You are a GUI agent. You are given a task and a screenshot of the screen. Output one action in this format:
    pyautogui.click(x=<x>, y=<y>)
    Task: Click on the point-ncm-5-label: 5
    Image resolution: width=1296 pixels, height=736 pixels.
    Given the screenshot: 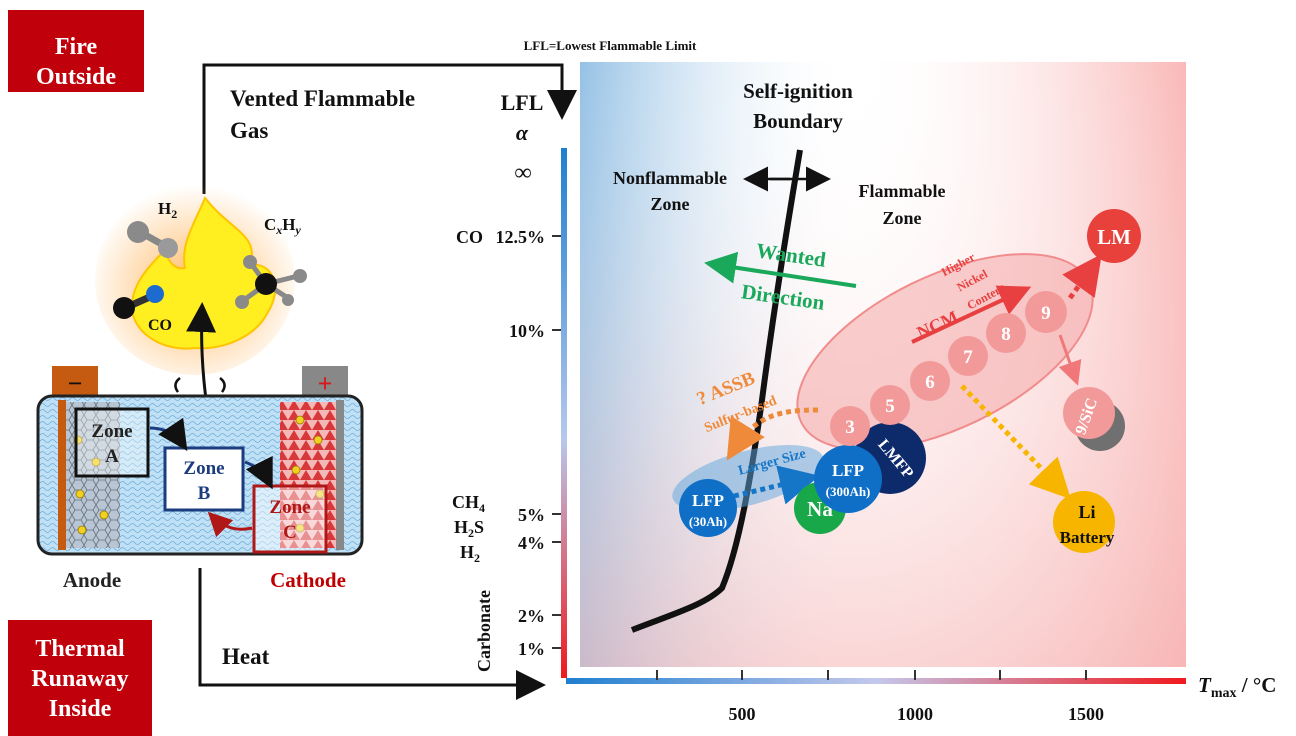 What is the action you would take?
    pyautogui.click(x=890, y=406)
    